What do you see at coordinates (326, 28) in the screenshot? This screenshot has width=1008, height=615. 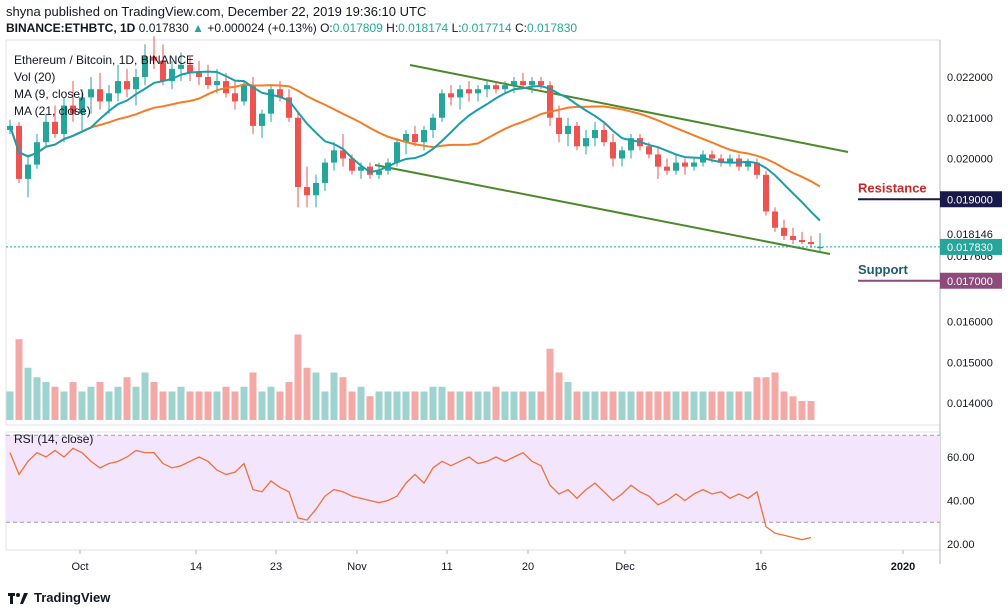 I see `o-label: O:` at bounding box center [326, 28].